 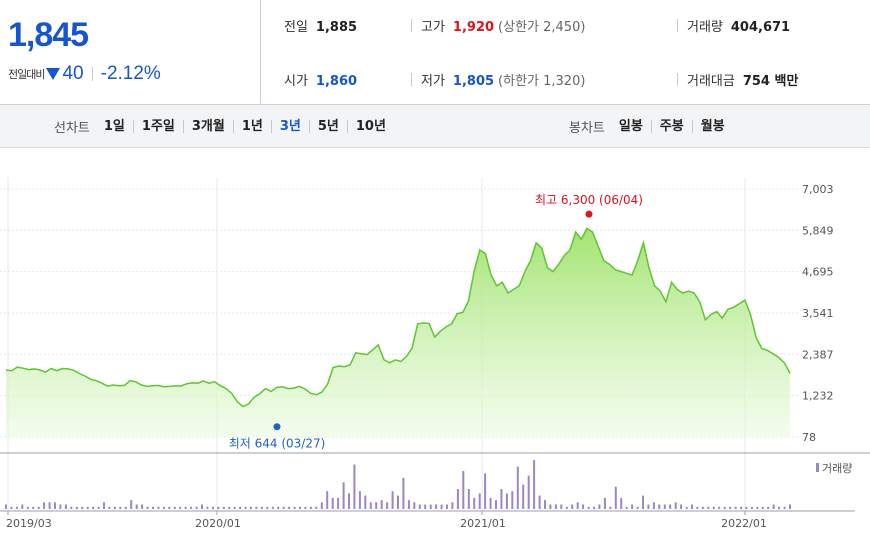 What do you see at coordinates (671, 126) in the screenshot?
I see `candle-weekly: 주봉` at bounding box center [671, 126].